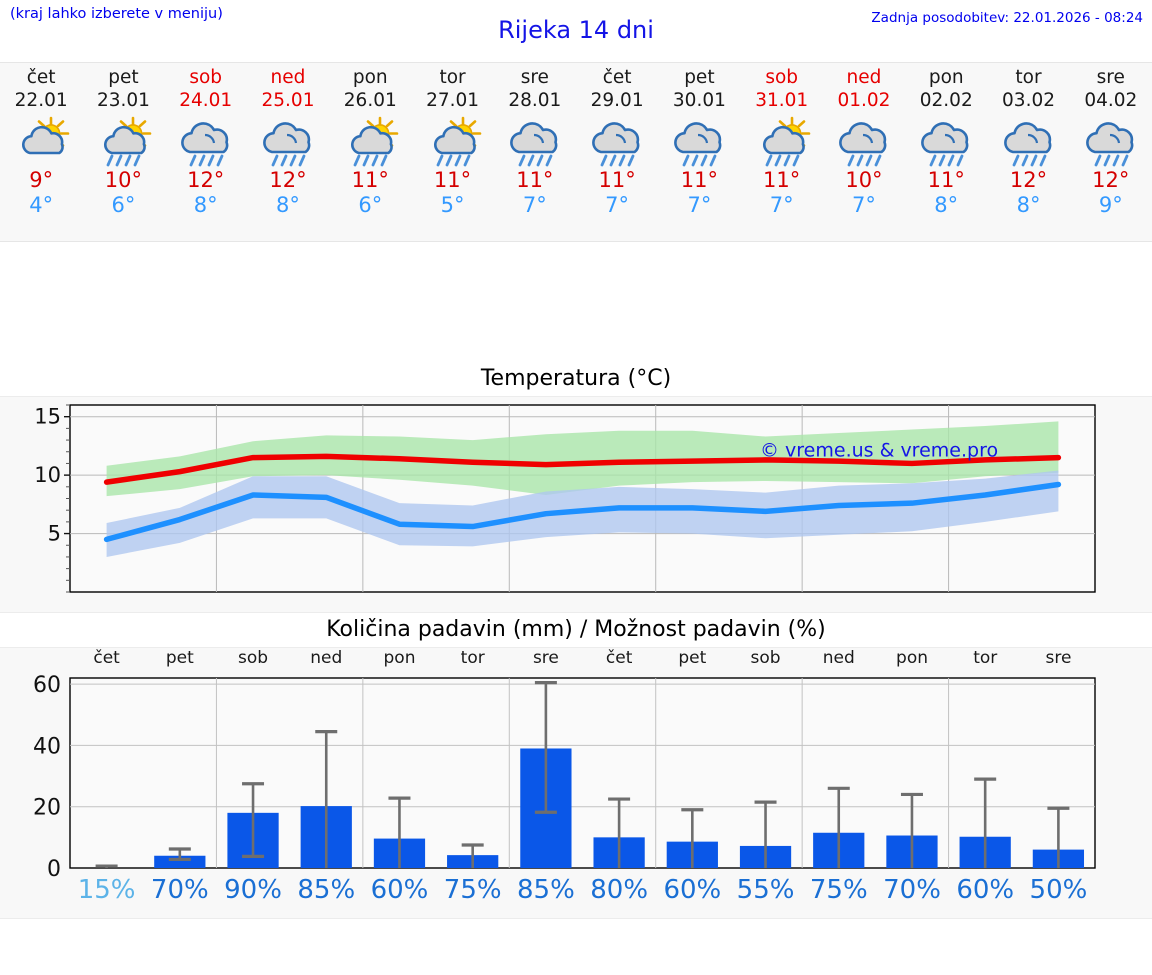 The width and height of the screenshot is (1152, 975). What do you see at coordinates (1111, 100) in the screenshot?
I see `day-date: 04.02` at bounding box center [1111, 100].